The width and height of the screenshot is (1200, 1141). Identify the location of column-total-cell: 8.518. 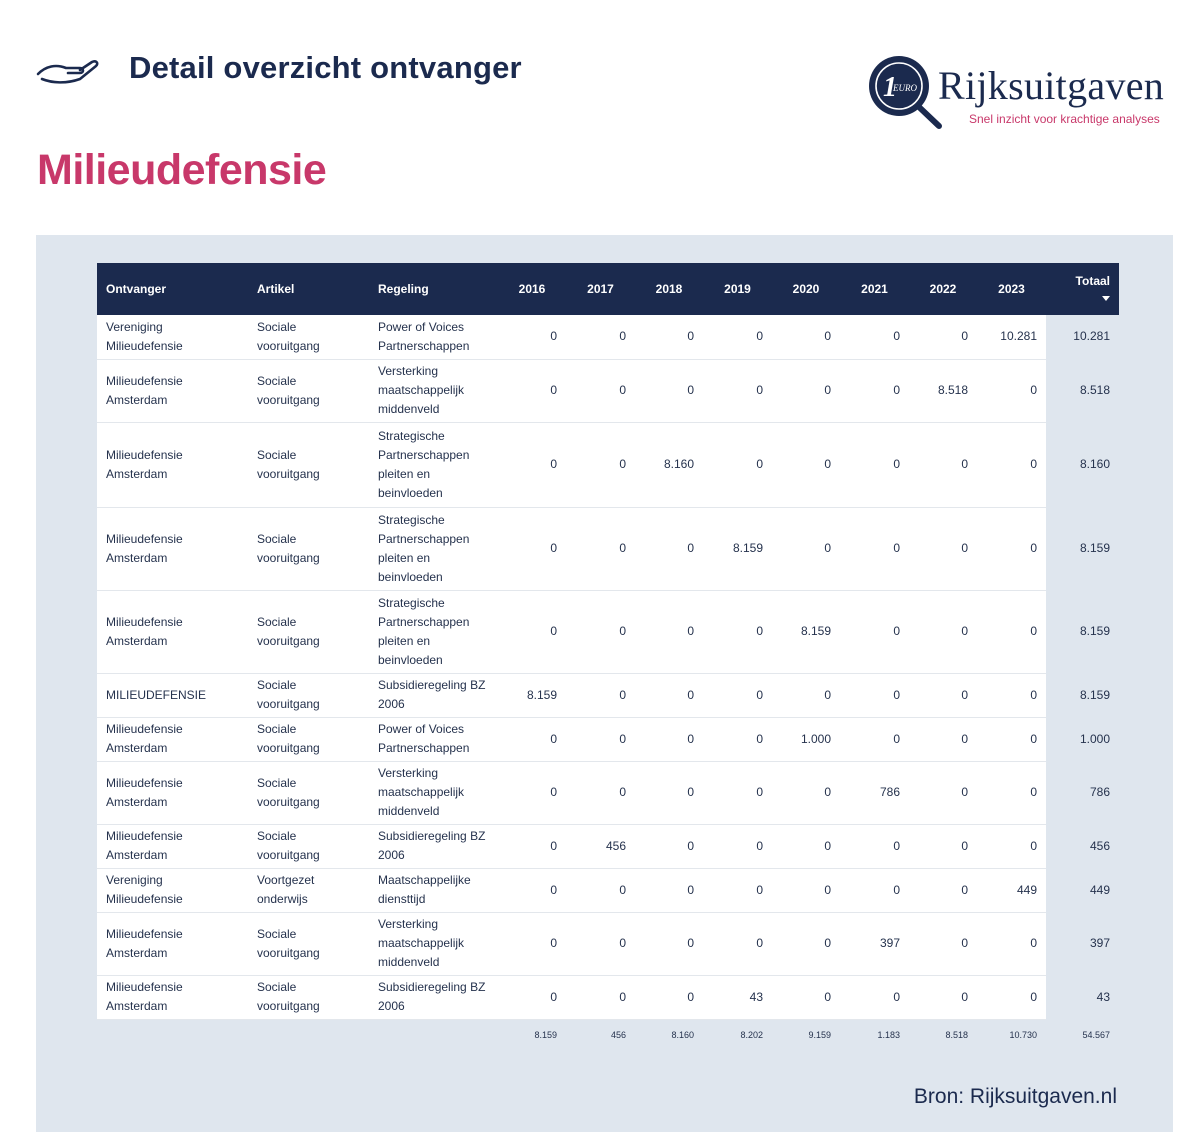
(943, 1034).